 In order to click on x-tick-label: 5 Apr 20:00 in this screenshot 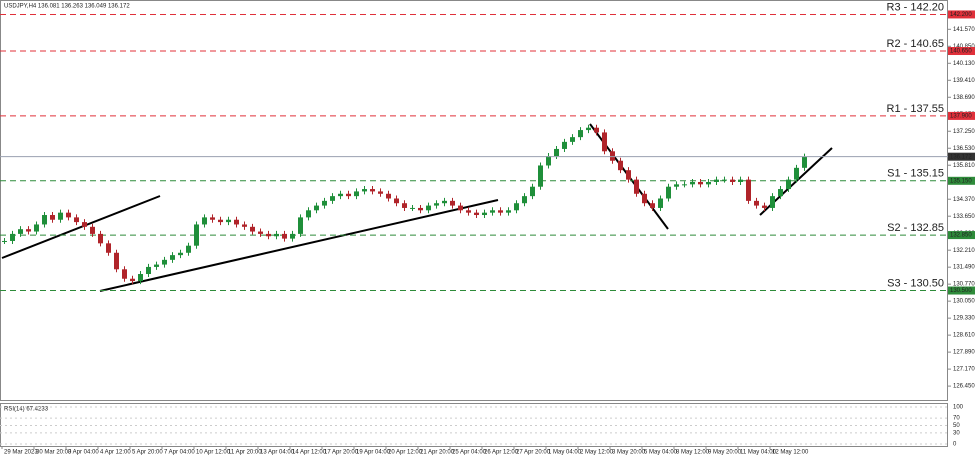, I will do `click(147, 453)`.